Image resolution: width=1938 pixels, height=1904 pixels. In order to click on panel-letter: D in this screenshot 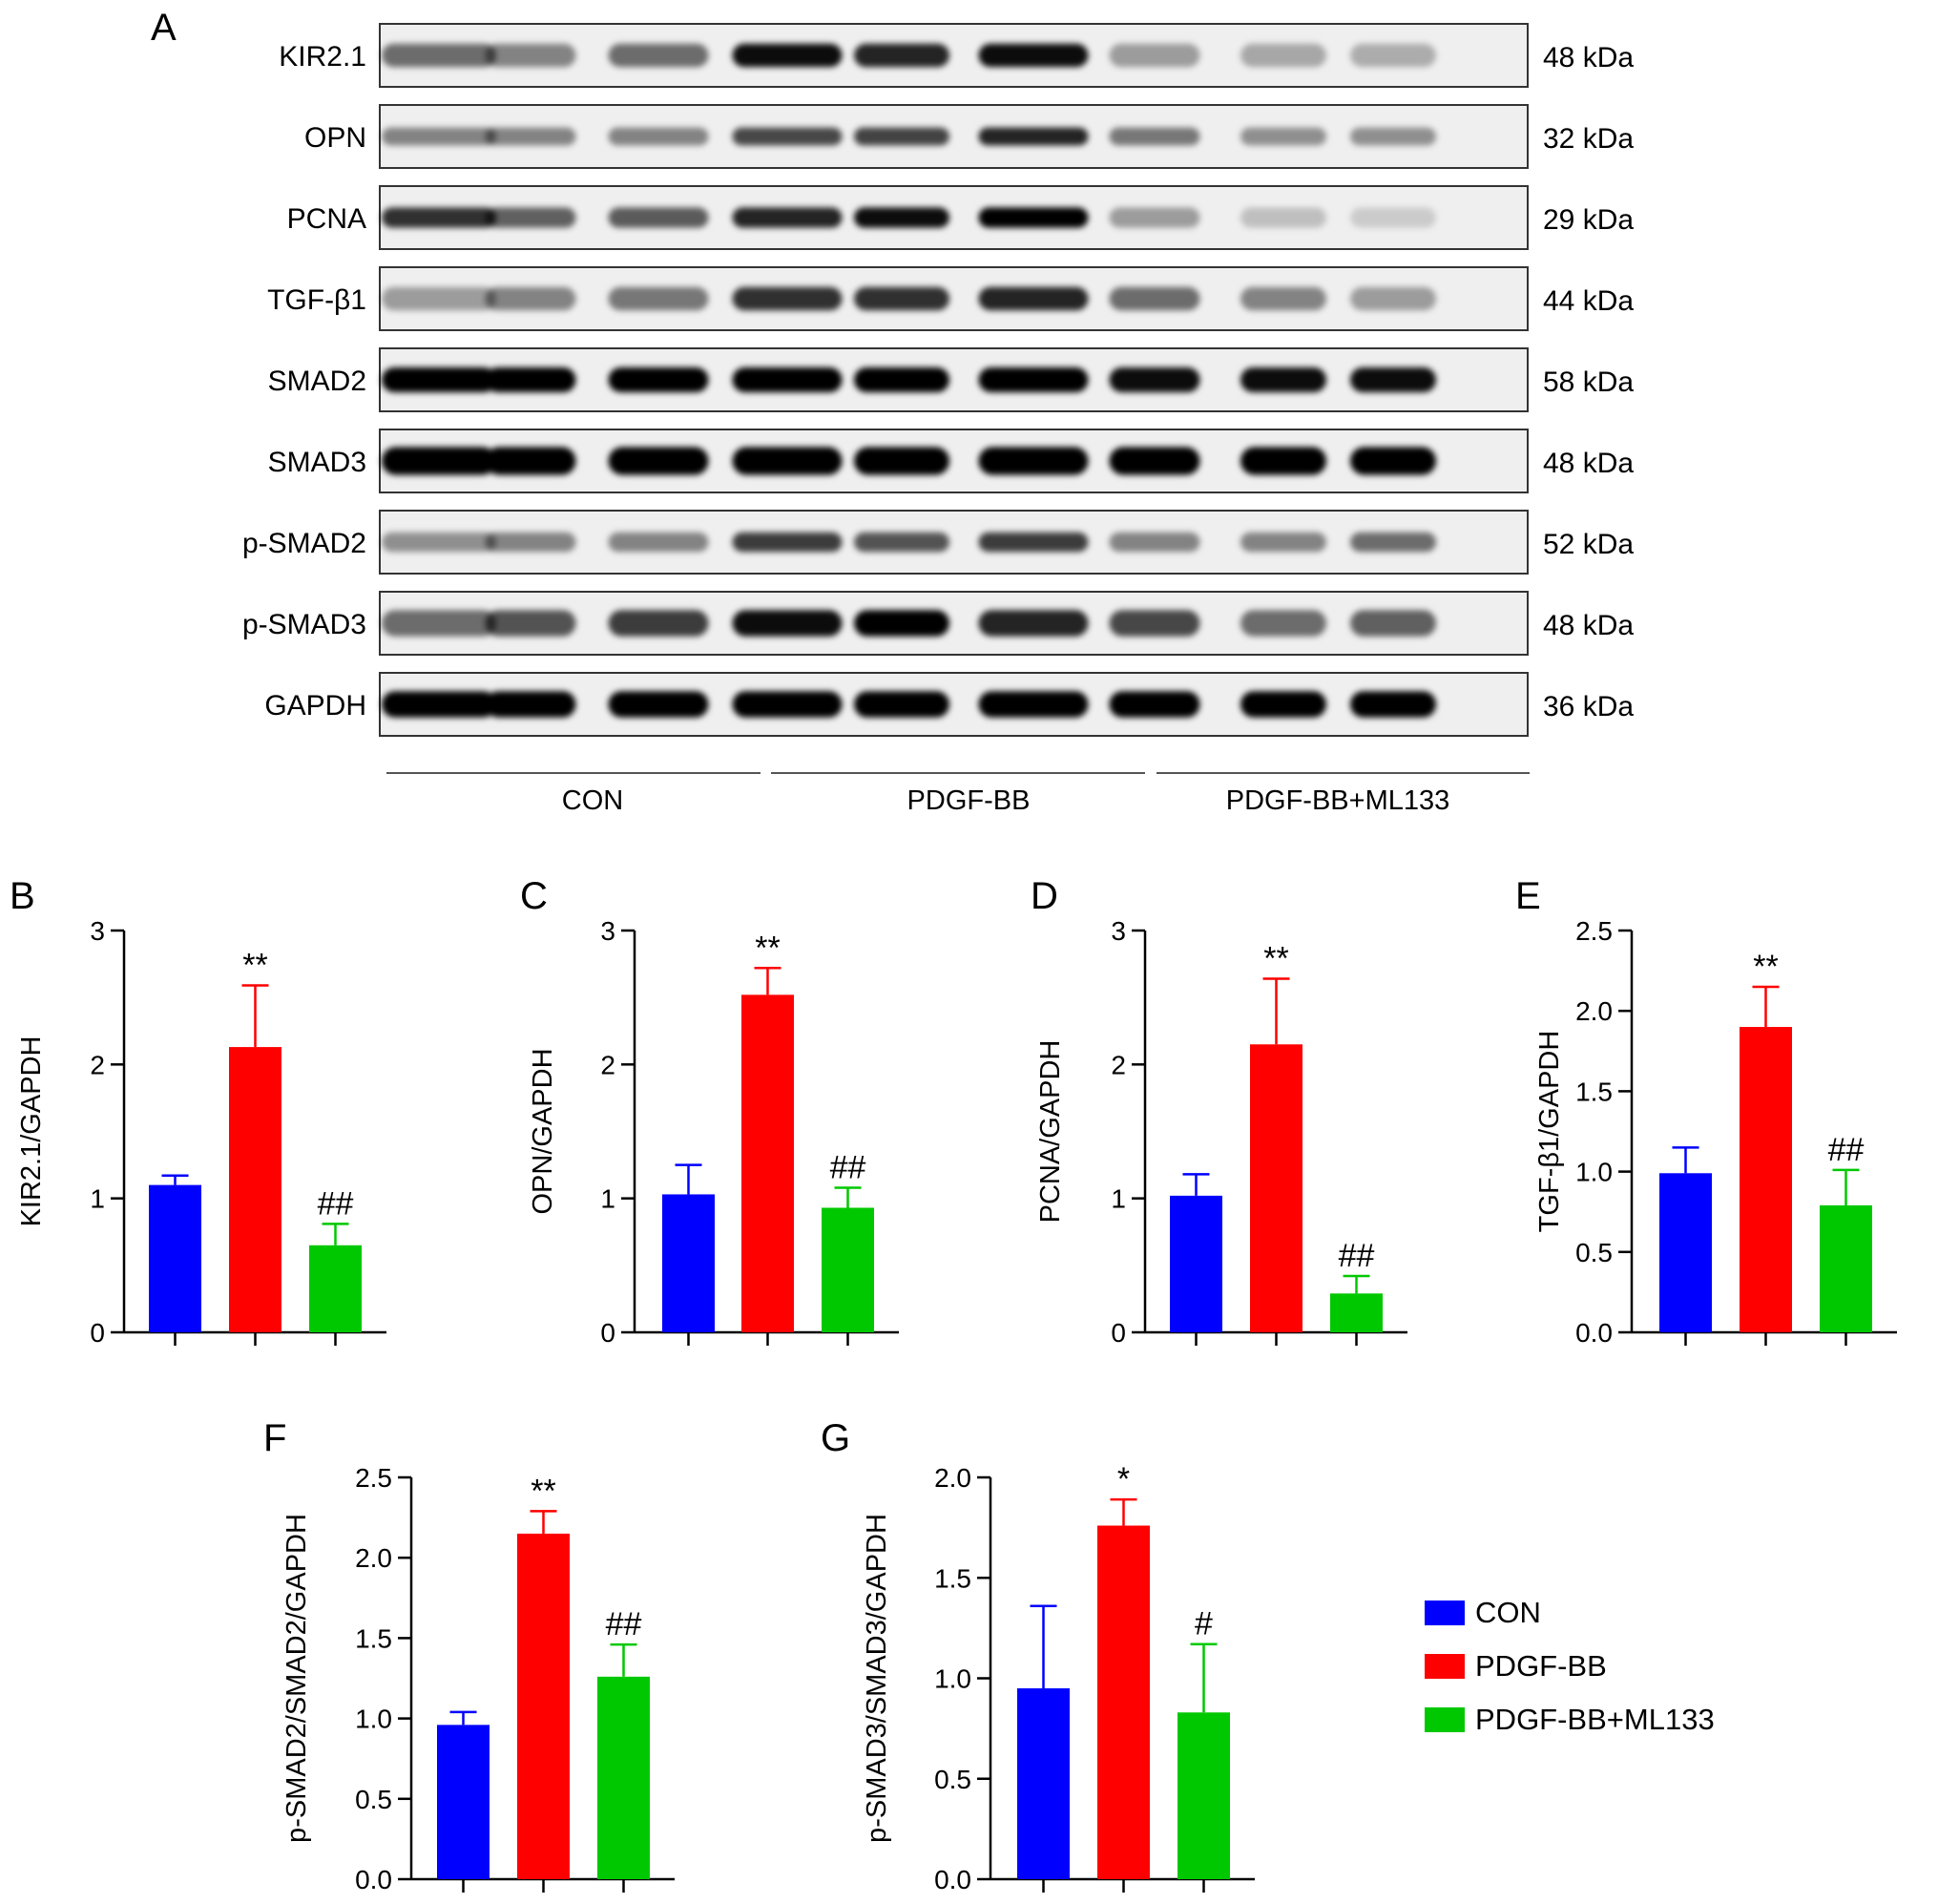, I will do `click(1045, 896)`.